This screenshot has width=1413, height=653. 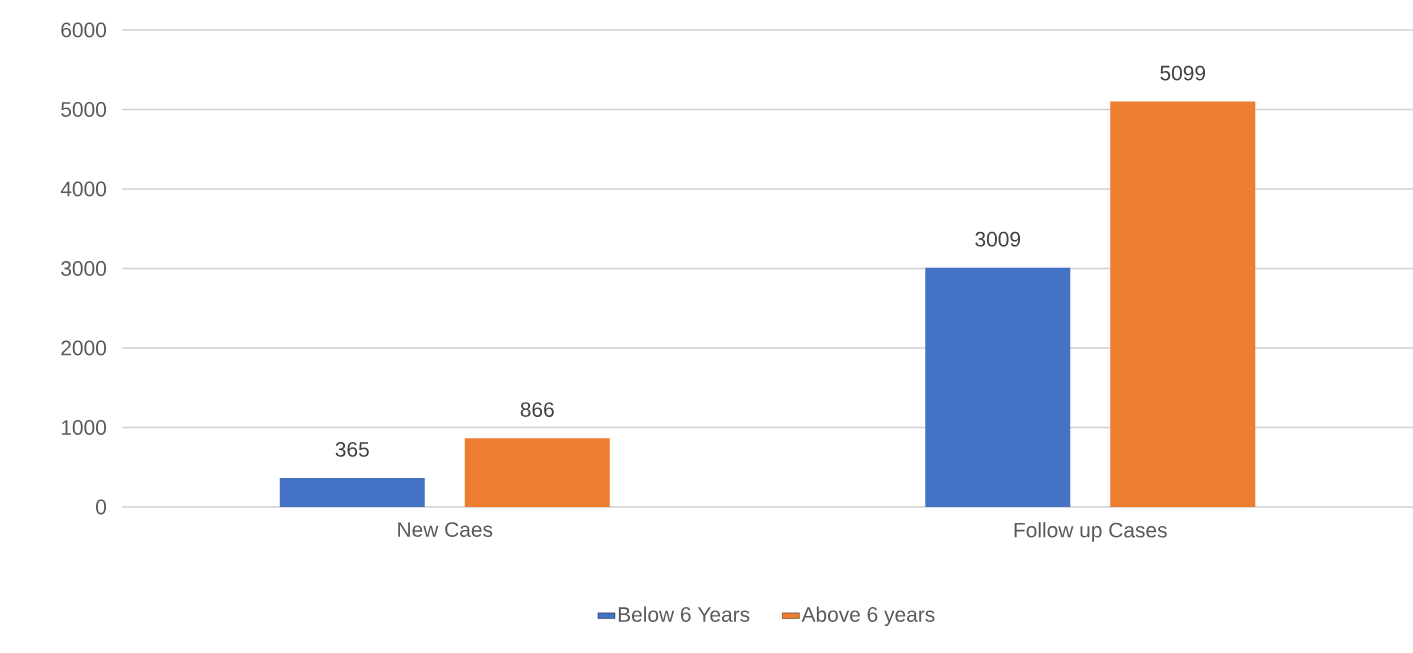 I want to click on y-tick-label: 1000, so click(x=84, y=427).